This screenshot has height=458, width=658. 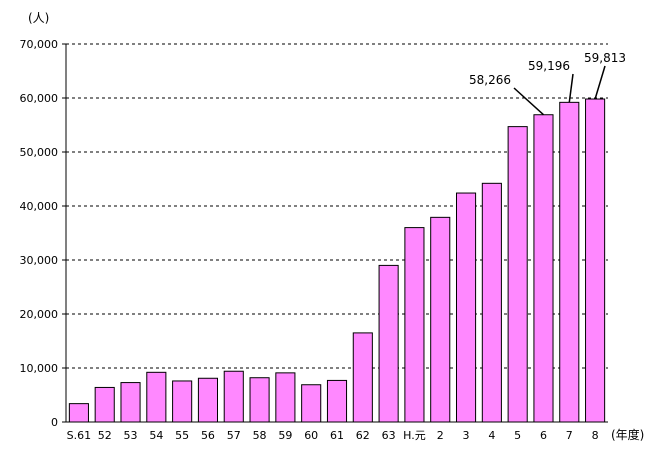 What do you see at coordinates (440, 435) in the screenshot?
I see `x-category-label: 2` at bounding box center [440, 435].